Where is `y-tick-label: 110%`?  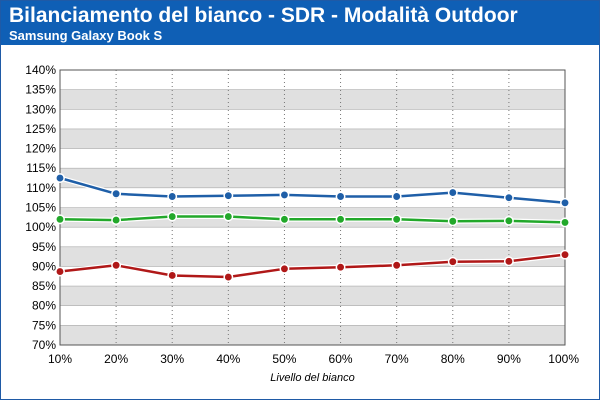 y-tick-label: 110% is located at coordinates (41, 188).